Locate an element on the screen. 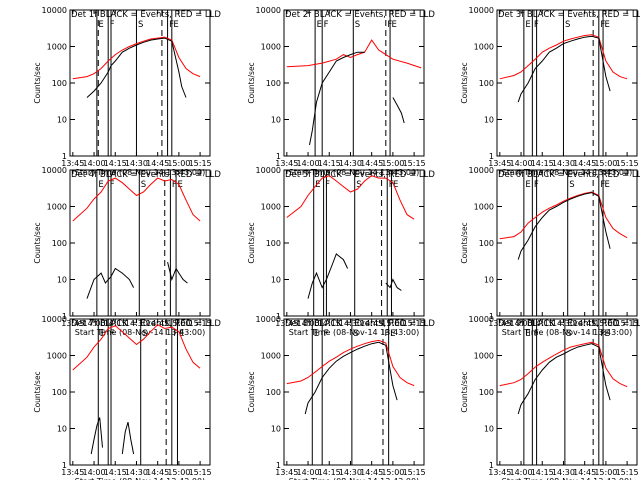  plot-title: Det 7f BLACK = Events, RED = LLD is located at coordinates (146, 324).